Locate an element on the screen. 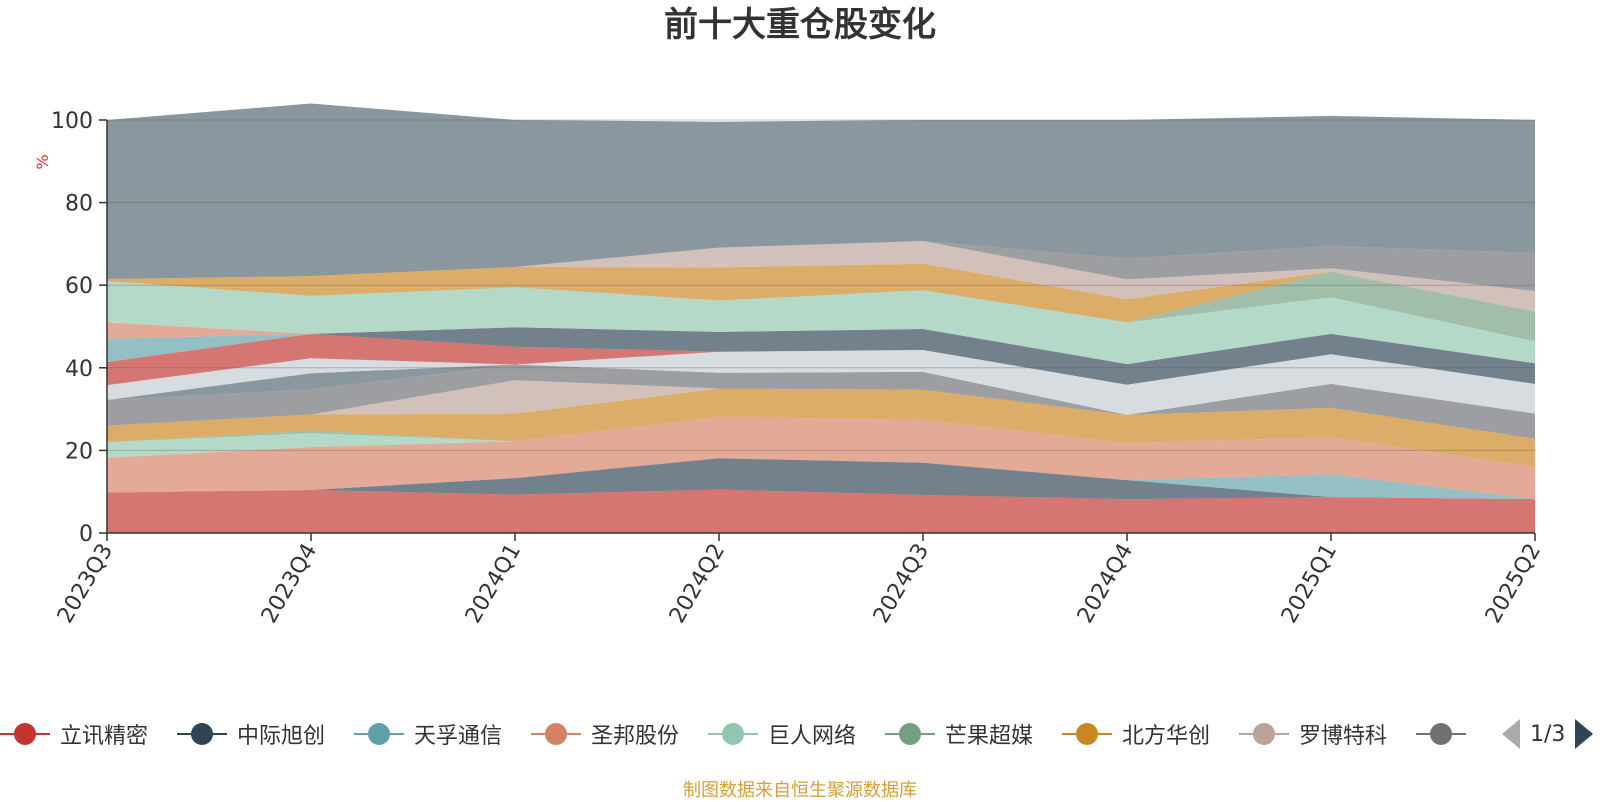 The width and height of the screenshot is (1600, 802). legend-label: 中际旭创 is located at coordinates (281, 736).